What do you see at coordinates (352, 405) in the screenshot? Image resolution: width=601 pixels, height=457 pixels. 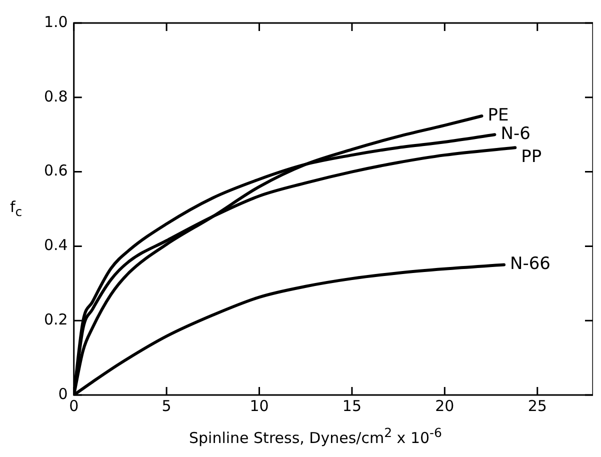 I see `x-tick-label: 15` at bounding box center [352, 405].